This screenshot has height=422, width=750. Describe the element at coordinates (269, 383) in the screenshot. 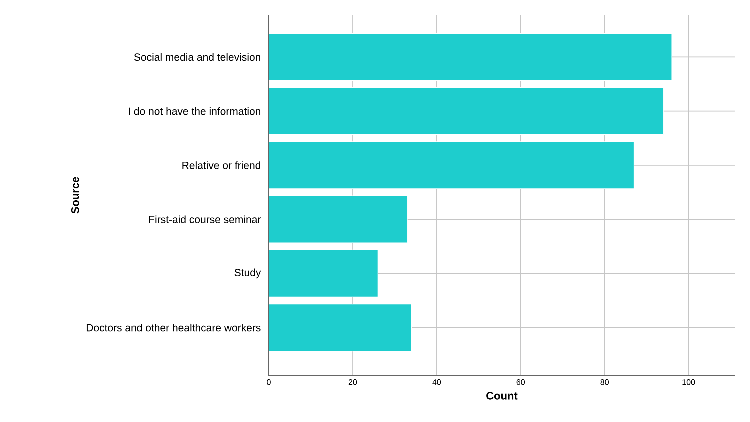

I see `x-tick-label: 0` at that location.